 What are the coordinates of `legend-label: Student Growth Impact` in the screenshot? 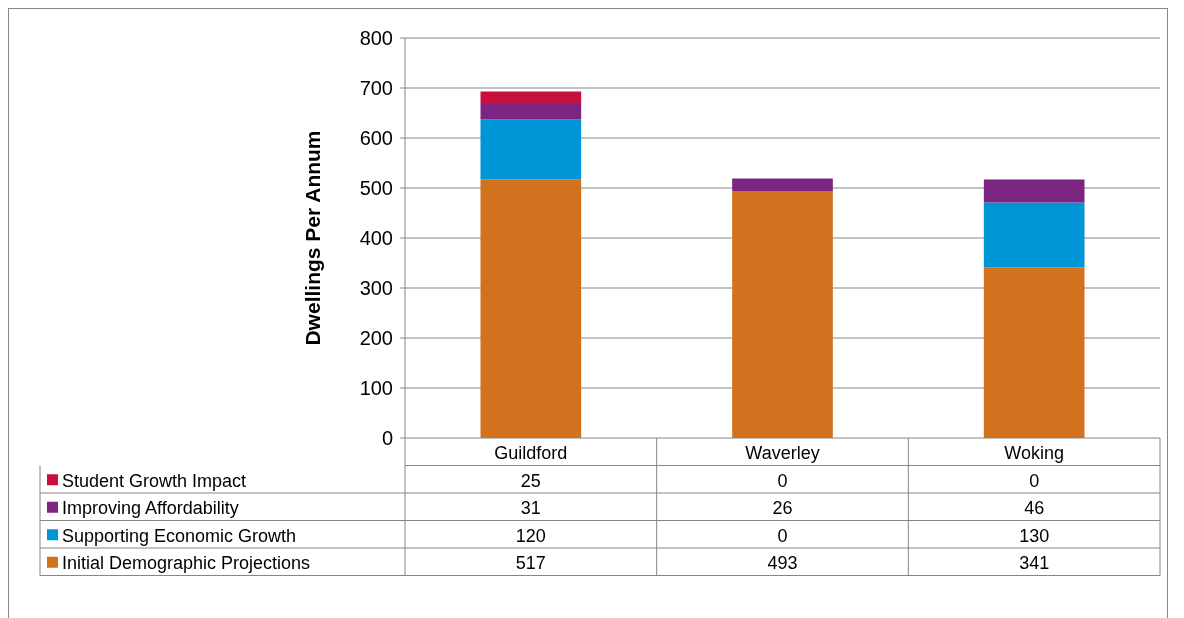 It's located at (154, 480).